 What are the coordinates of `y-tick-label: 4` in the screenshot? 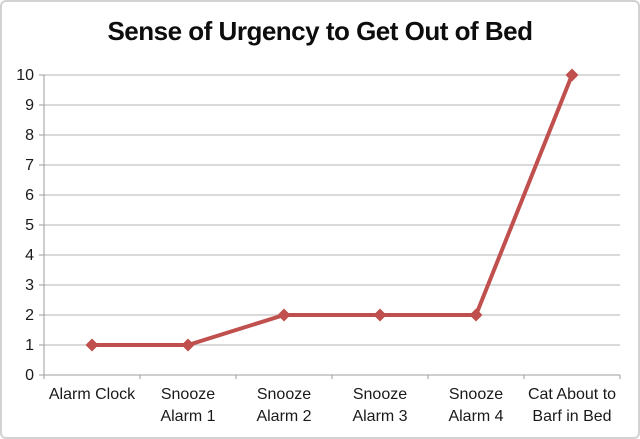 It's located at (29, 255).